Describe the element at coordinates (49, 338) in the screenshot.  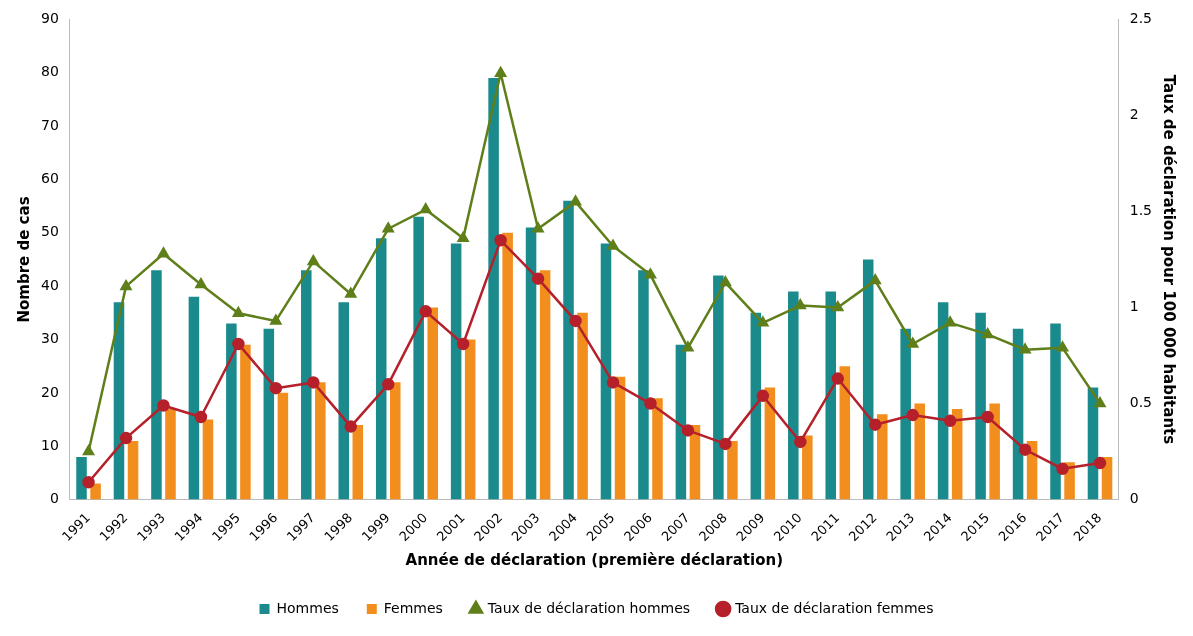
I see `y-tick-label: 30` at that location.